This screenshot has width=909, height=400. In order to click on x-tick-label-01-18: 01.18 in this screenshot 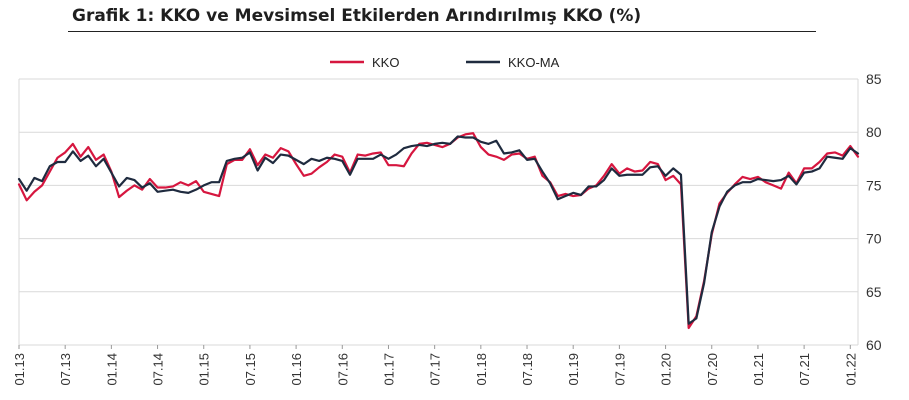, I will do `click(481, 369)`.